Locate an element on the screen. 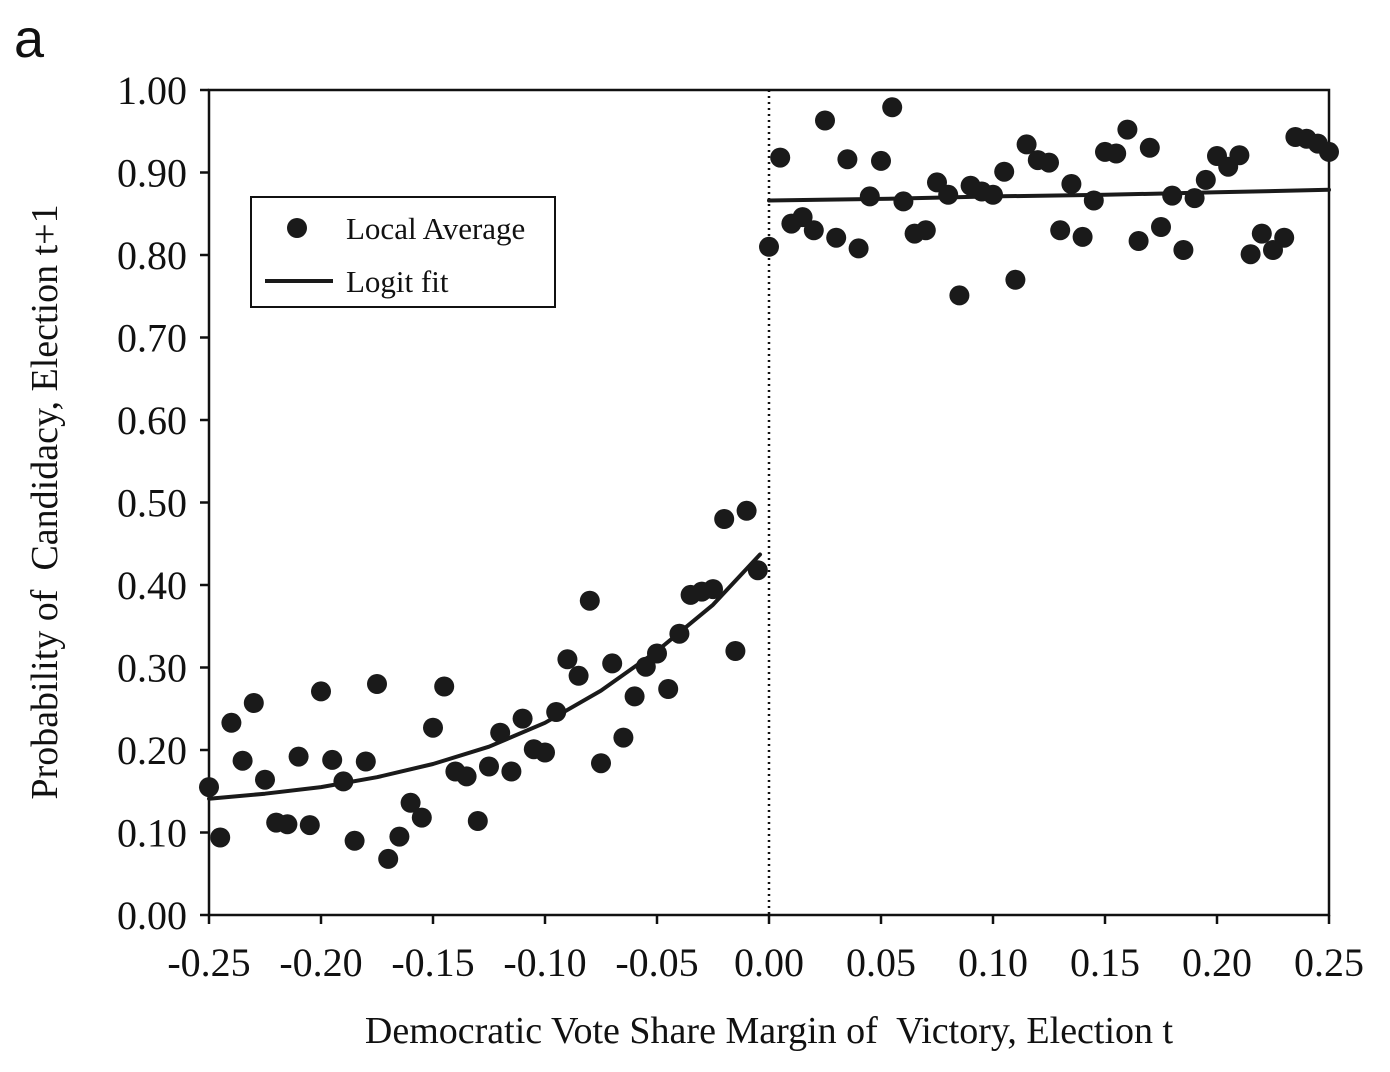 The image size is (1390, 1072). x-tick-label: 0.20 is located at coordinates (1217, 962).